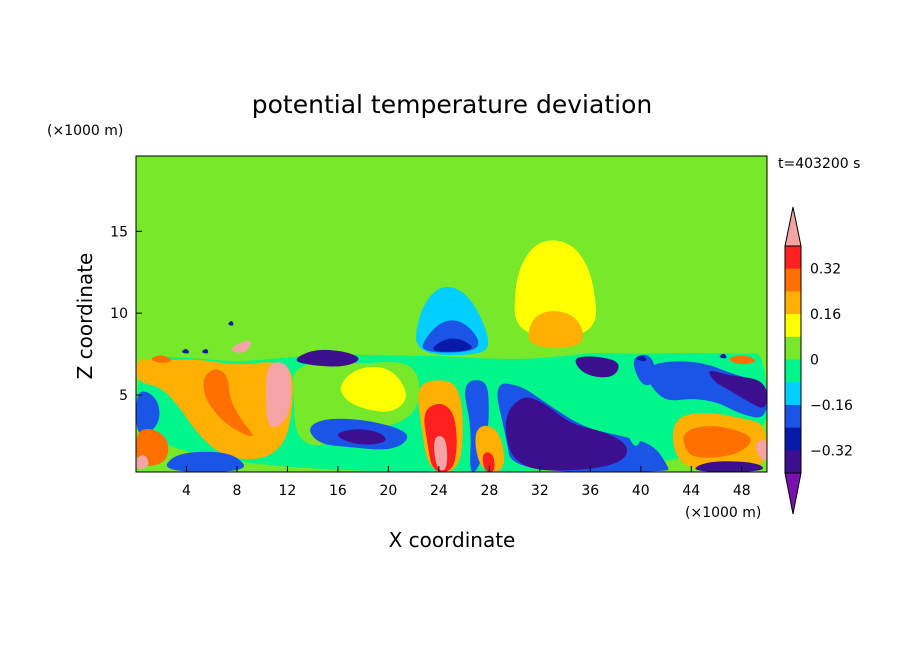 This screenshot has height=654, width=904. Describe the element at coordinates (742, 491) in the screenshot. I see `x-tick-label: 48` at that location.